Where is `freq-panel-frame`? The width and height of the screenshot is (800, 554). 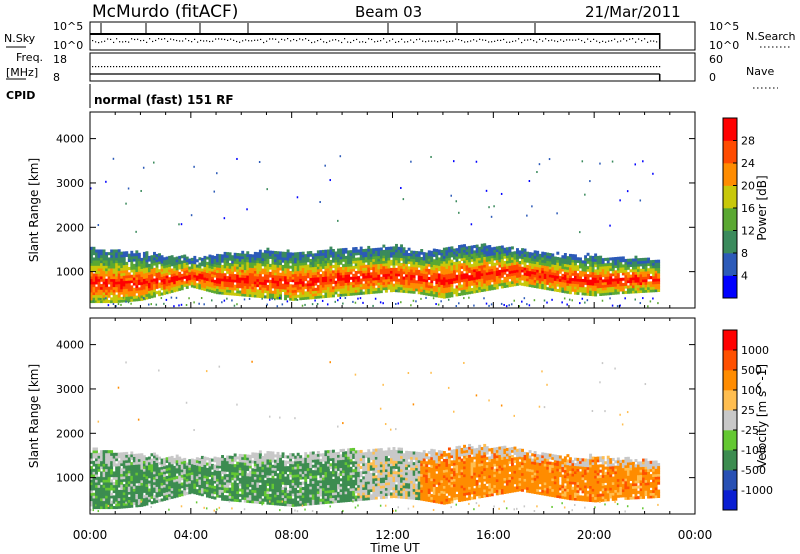 freq-panel-frame is located at coordinates (392, 67).